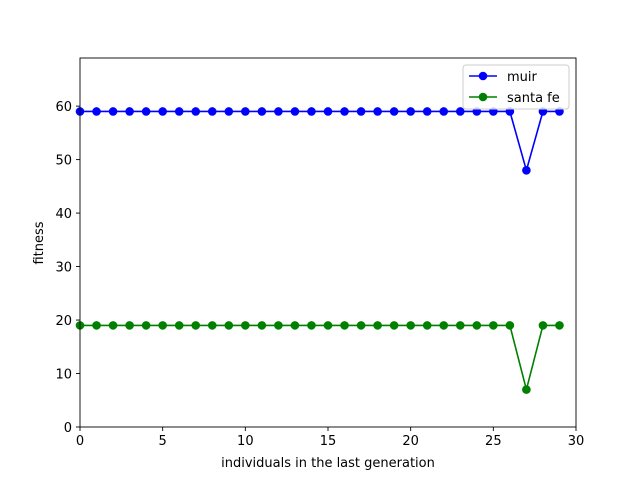 This screenshot has height=480, width=640. What do you see at coordinates (319, 141) in the screenshot?
I see `series-muir` at bounding box center [319, 141].